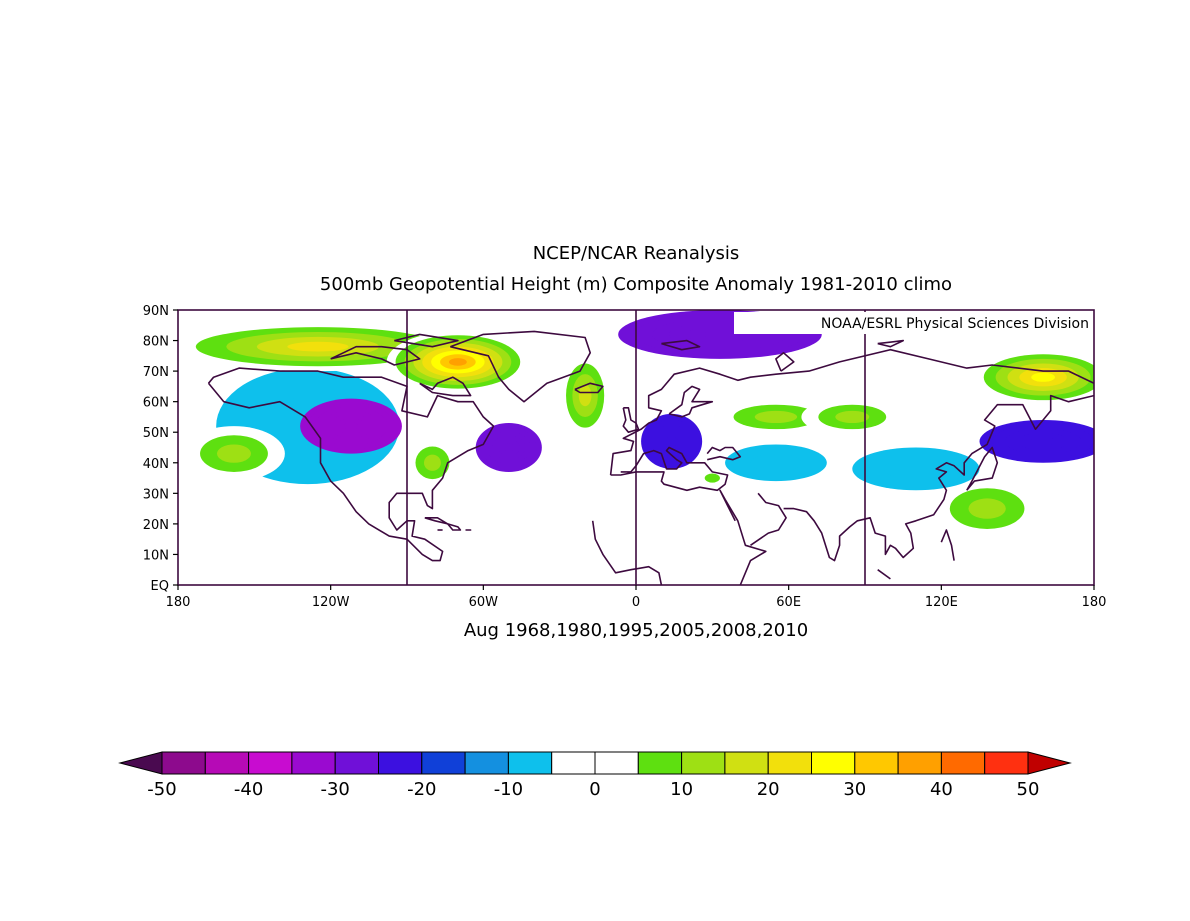 Image resolution: width=1190 pixels, height=921 pixels. Describe the element at coordinates (1049, 763) in the screenshot. I see `colorbar-over-arrow` at that location.